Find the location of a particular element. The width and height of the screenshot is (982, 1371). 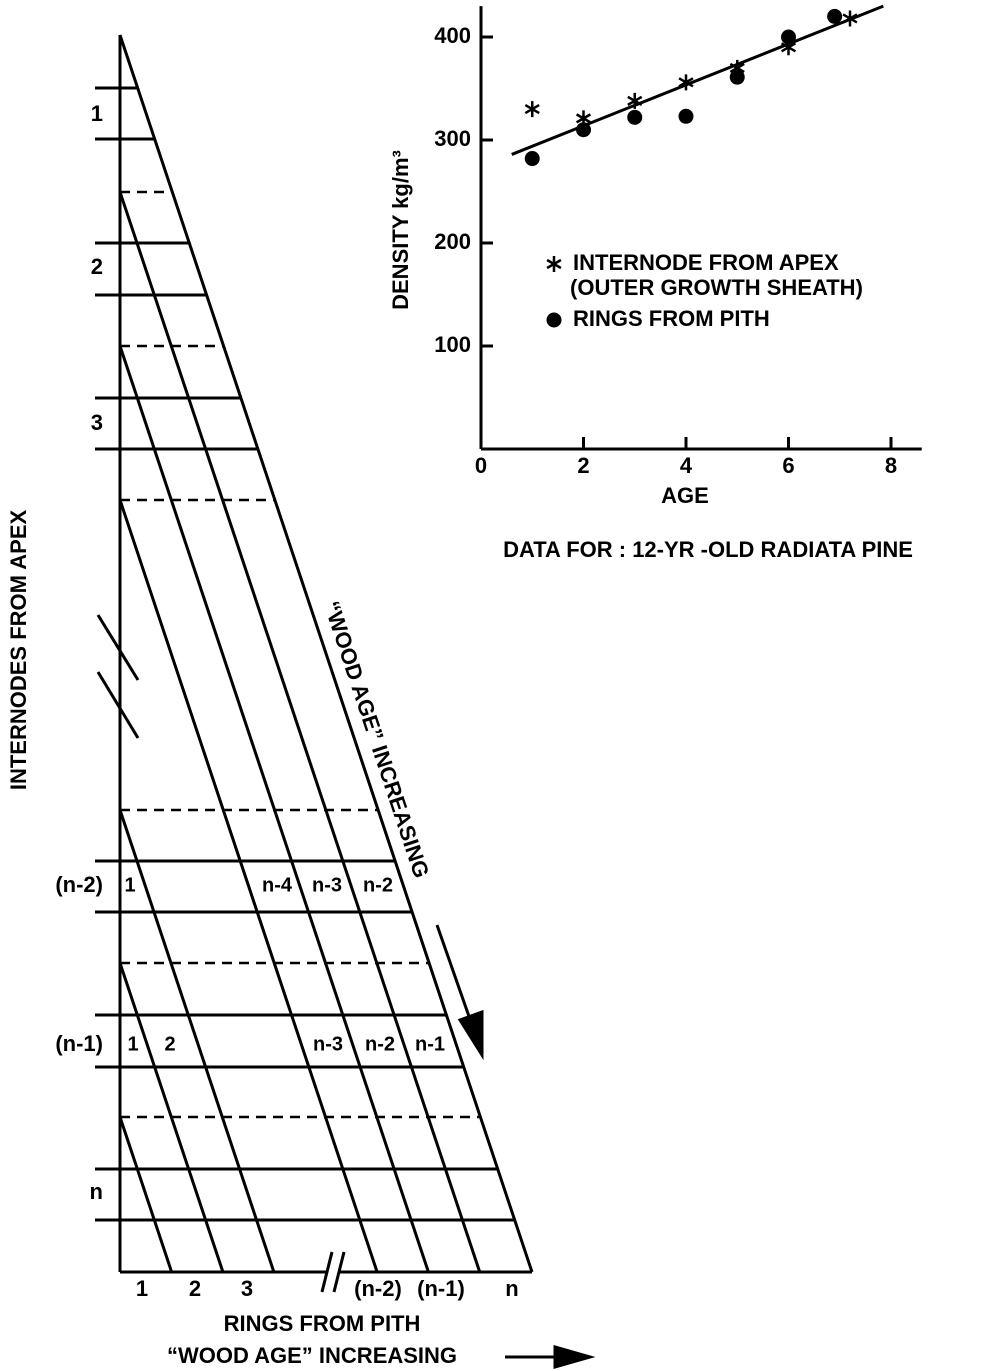

internode-label: 3 is located at coordinates (97, 422).